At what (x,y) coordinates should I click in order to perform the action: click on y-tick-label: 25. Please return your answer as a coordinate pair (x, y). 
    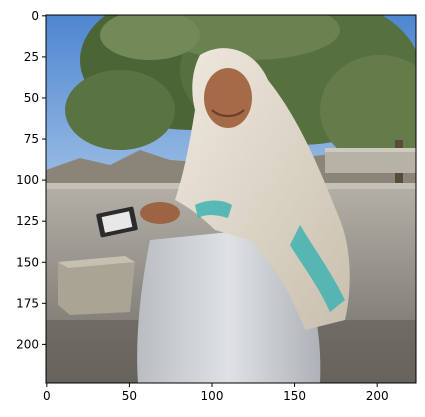
    Looking at the image, I should click on (31, 57).